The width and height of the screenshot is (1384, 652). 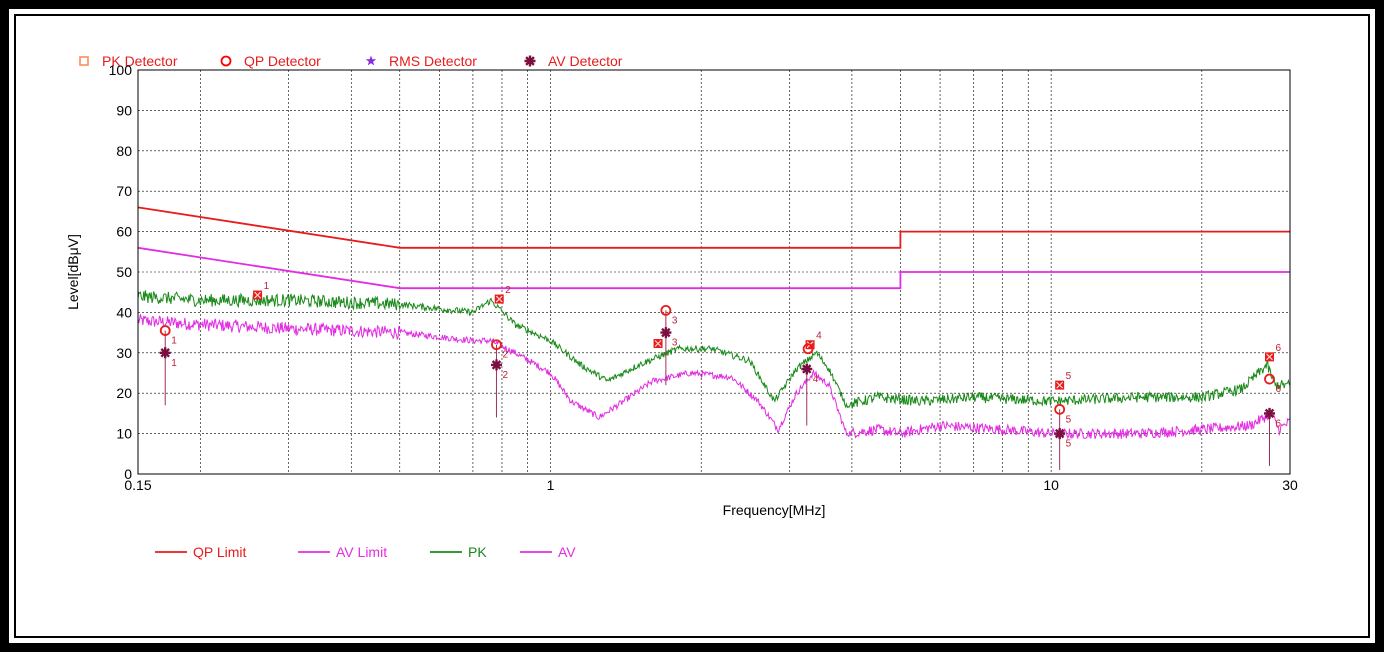 I want to click on line-legend-label: AV, so click(x=567, y=552).